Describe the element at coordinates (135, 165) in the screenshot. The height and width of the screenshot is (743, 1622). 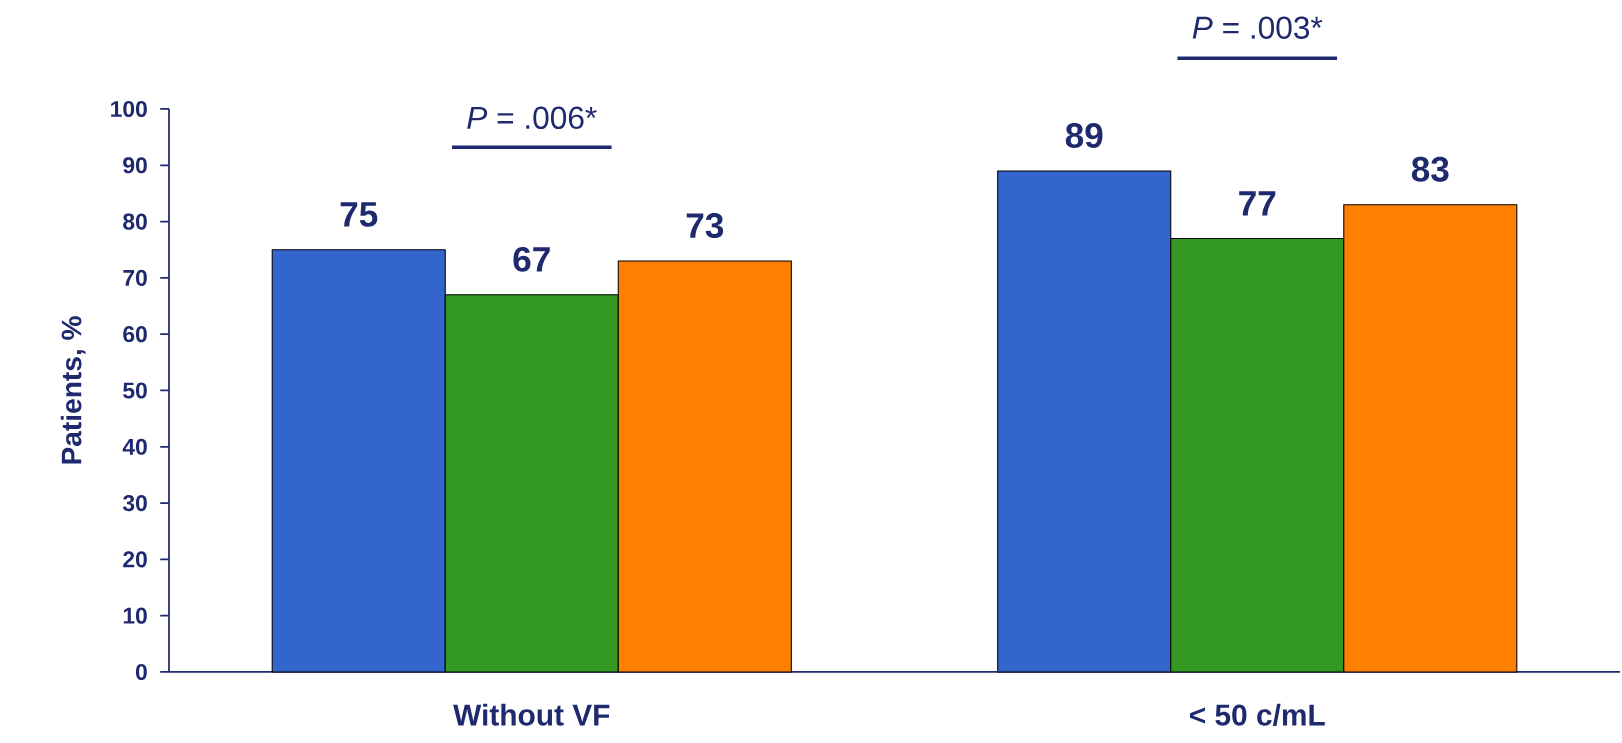
I see `y-tick-label: 90` at that location.